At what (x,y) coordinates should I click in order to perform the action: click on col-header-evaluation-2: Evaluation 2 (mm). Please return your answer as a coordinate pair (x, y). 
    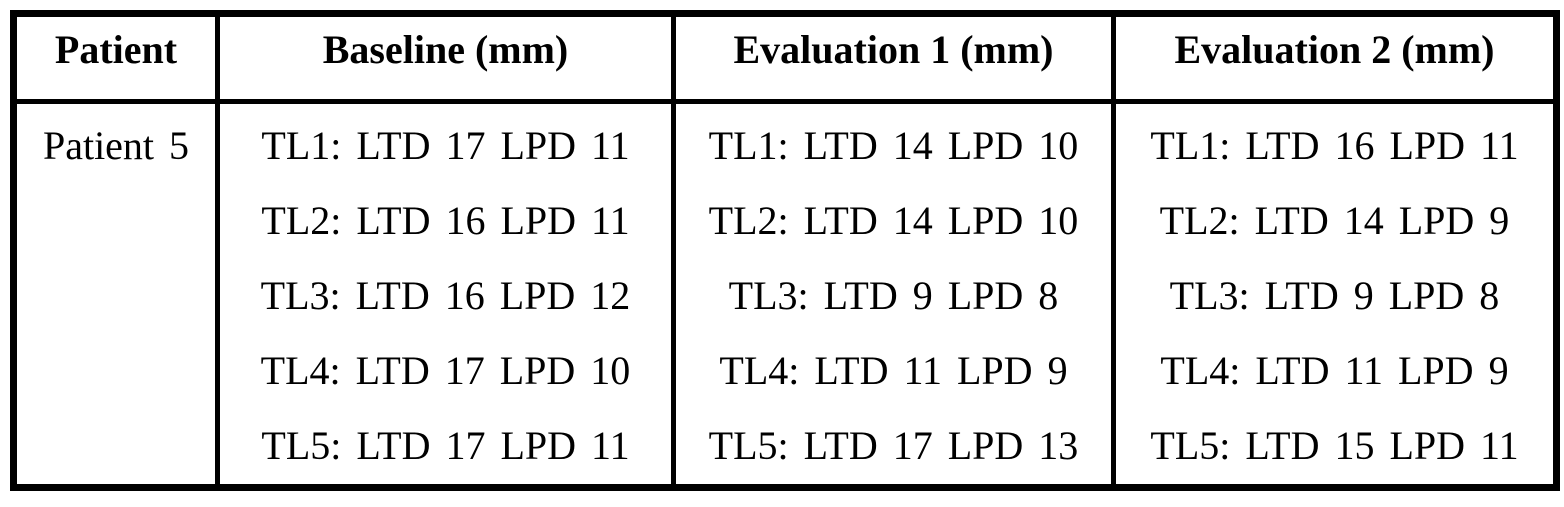
    Looking at the image, I should click on (1335, 57).